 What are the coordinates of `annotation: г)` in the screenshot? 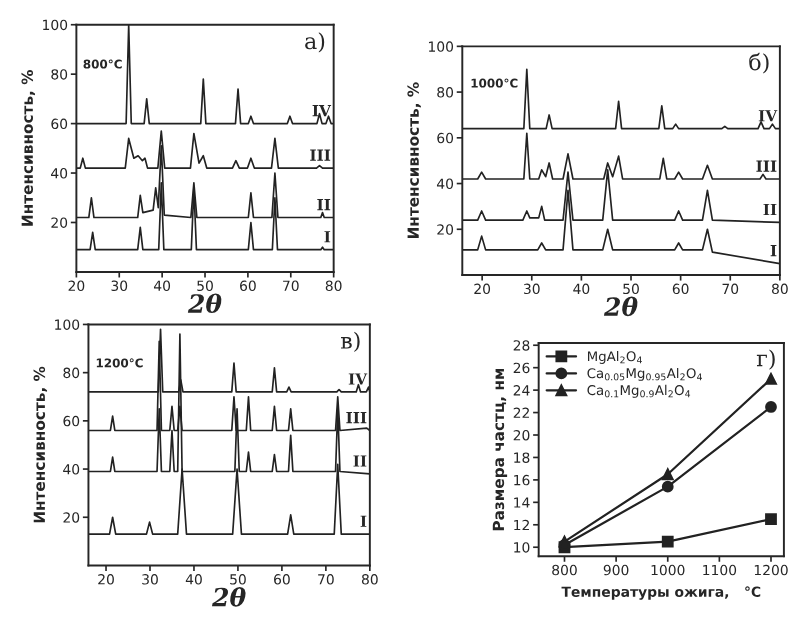 It's located at (765, 359).